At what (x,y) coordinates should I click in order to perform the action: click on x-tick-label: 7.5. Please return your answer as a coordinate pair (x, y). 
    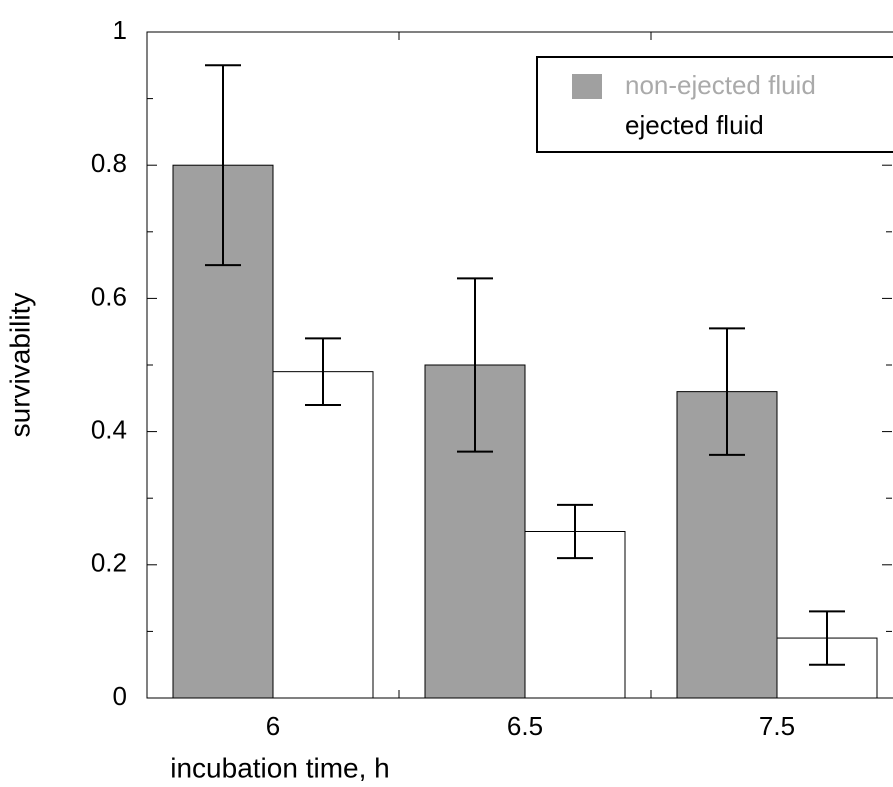
    Looking at the image, I should click on (777, 726).